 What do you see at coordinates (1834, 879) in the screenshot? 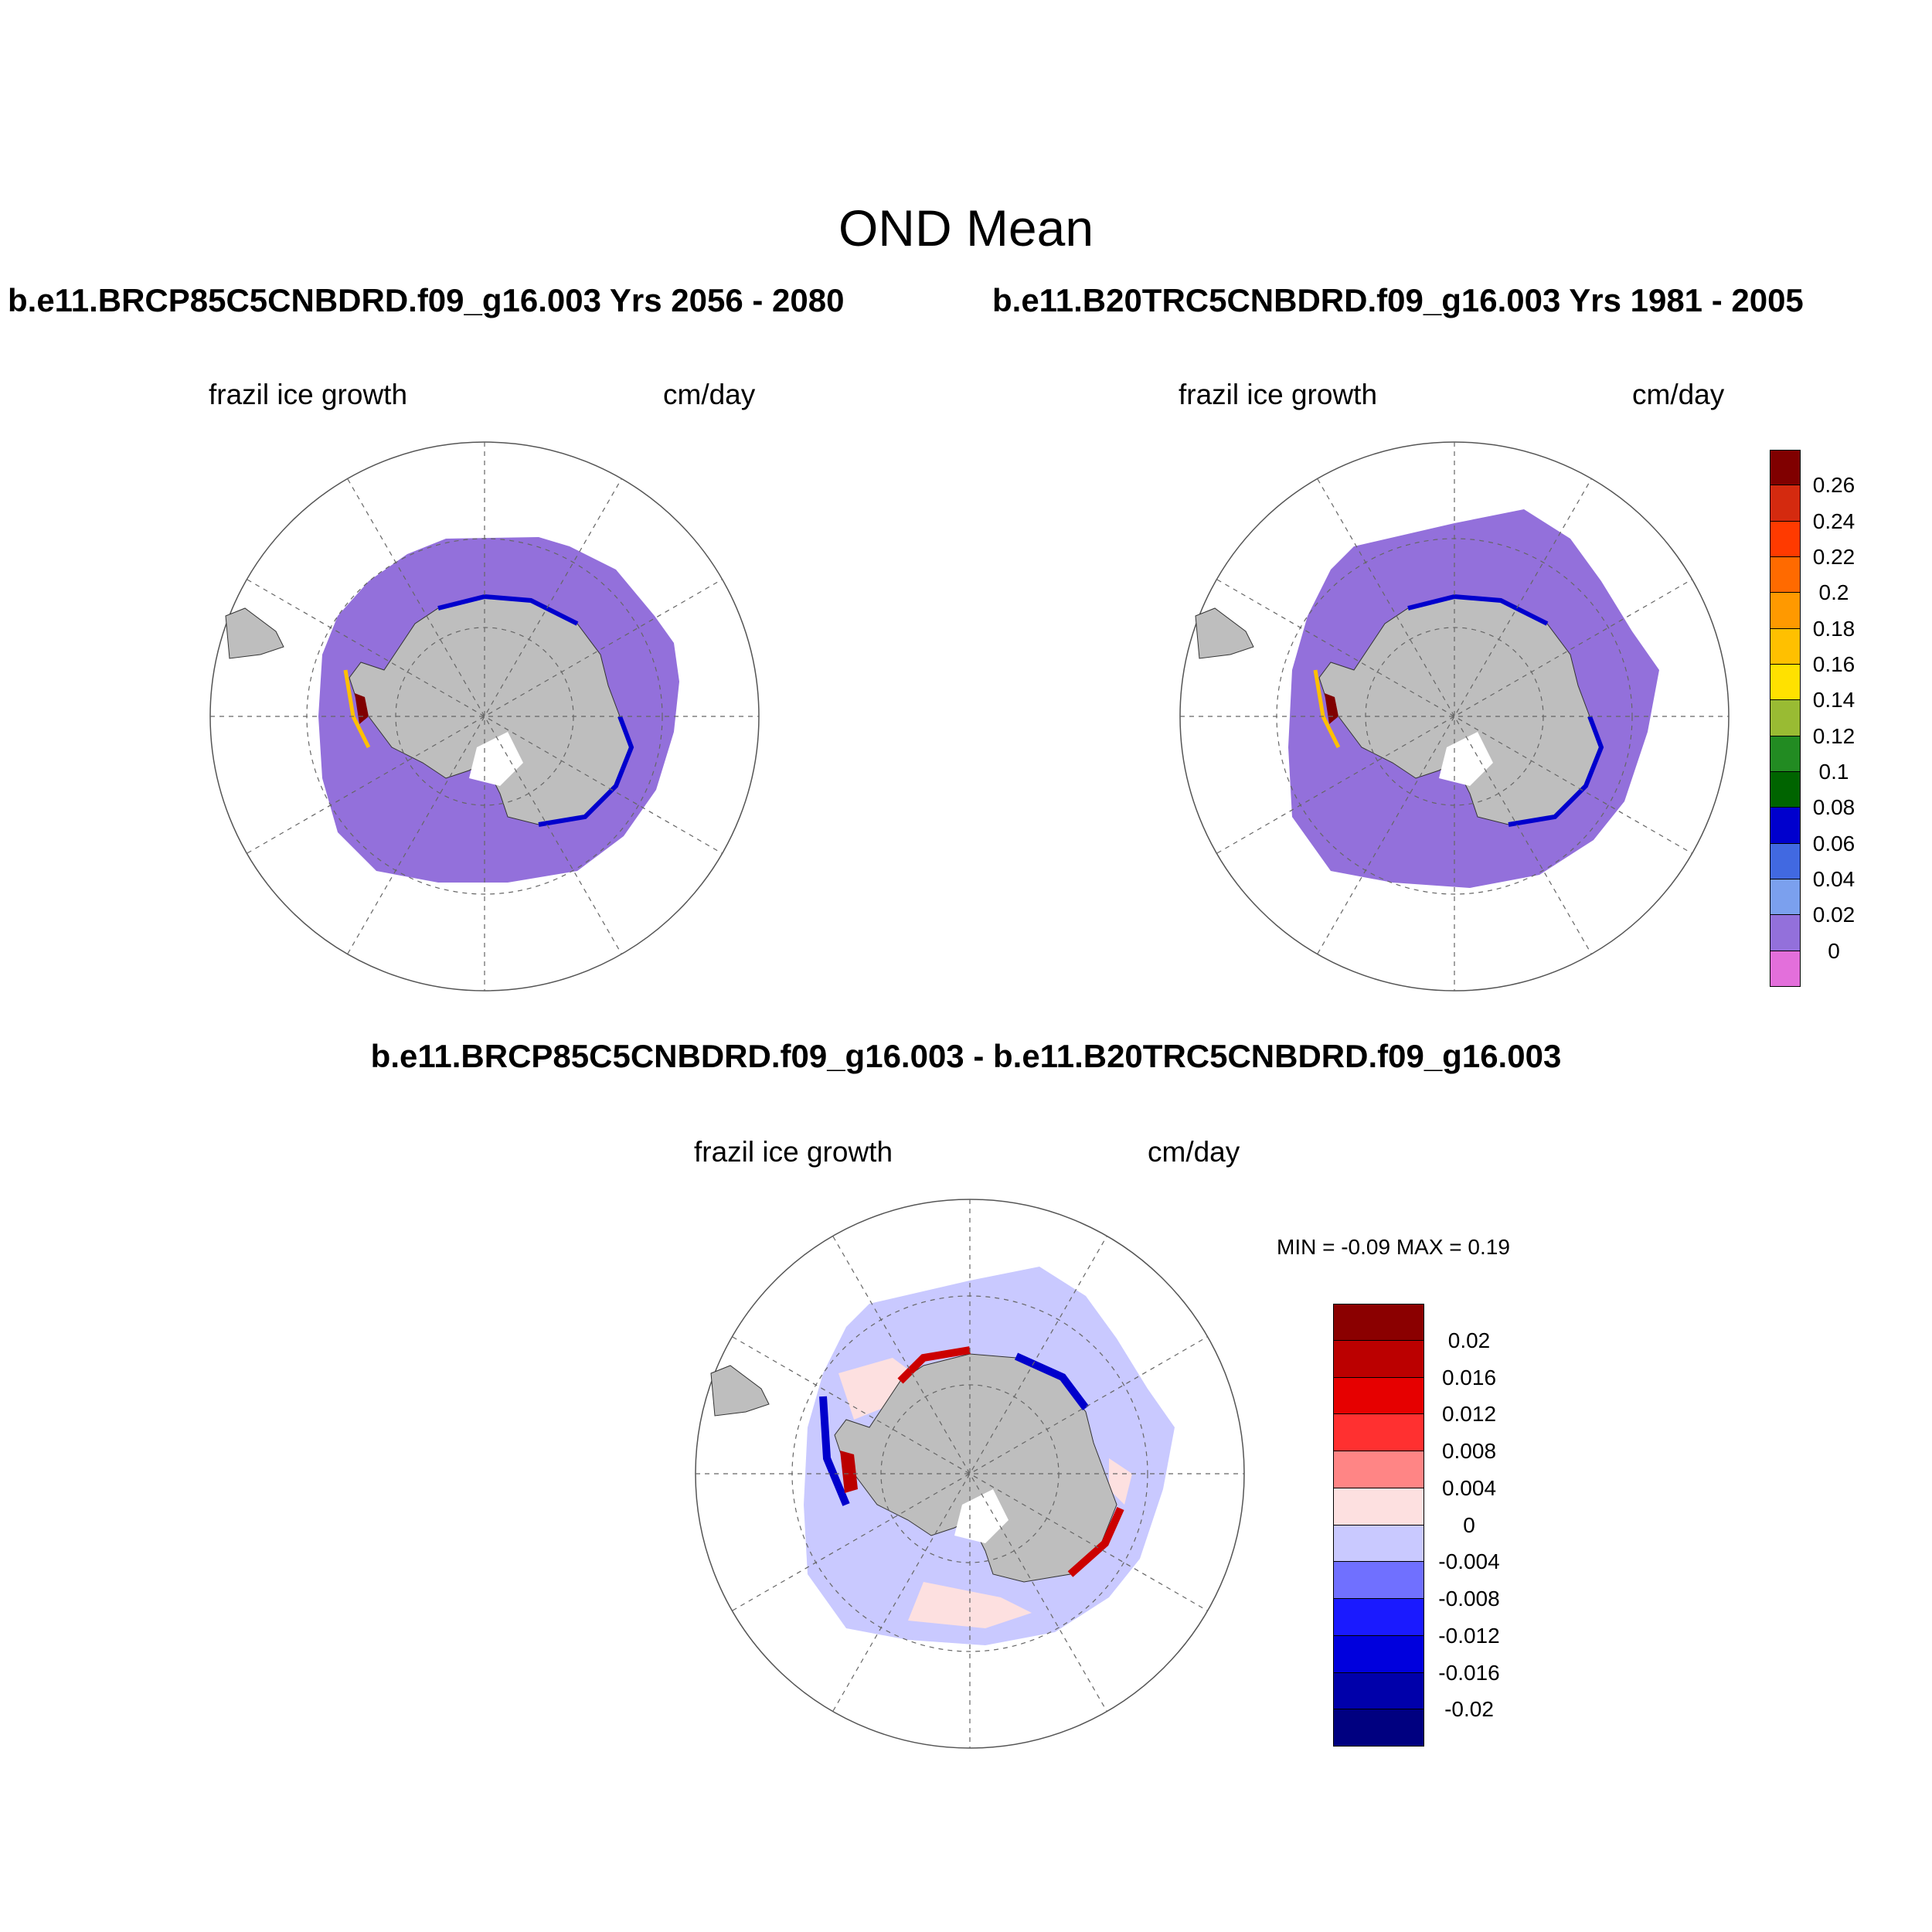
I see `colorbar-tick-label: 0.04` at bounding box center [1834, 879].